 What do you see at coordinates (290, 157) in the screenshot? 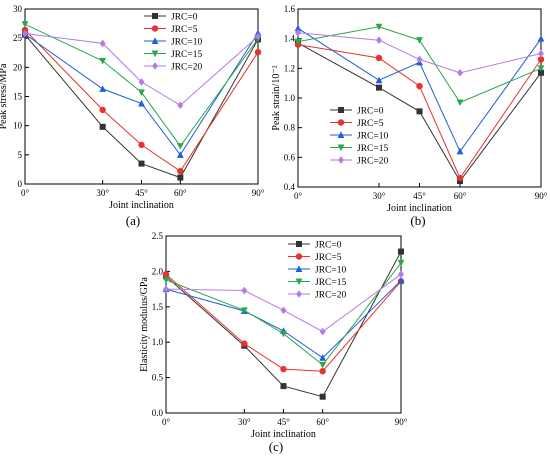
I see `y-tick-label: 0.6` at bounding box center [290, 157].